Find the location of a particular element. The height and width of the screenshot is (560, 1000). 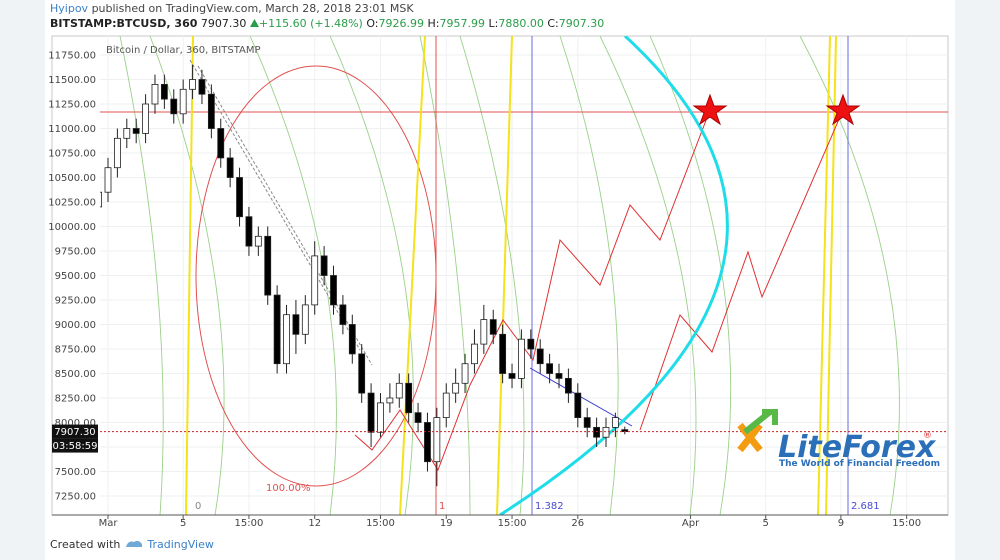

x-tick-label: 5 is located at coordinates (766, 523).